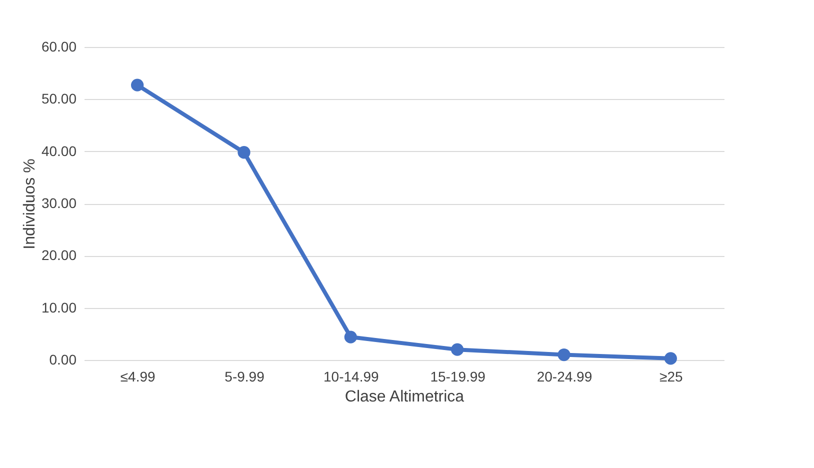 The image size is (814, 468). What do you see at coordinates (59, 98) in the screenshot?
I see `y-tick-label: 50.00` at bounding box center [59, 98].